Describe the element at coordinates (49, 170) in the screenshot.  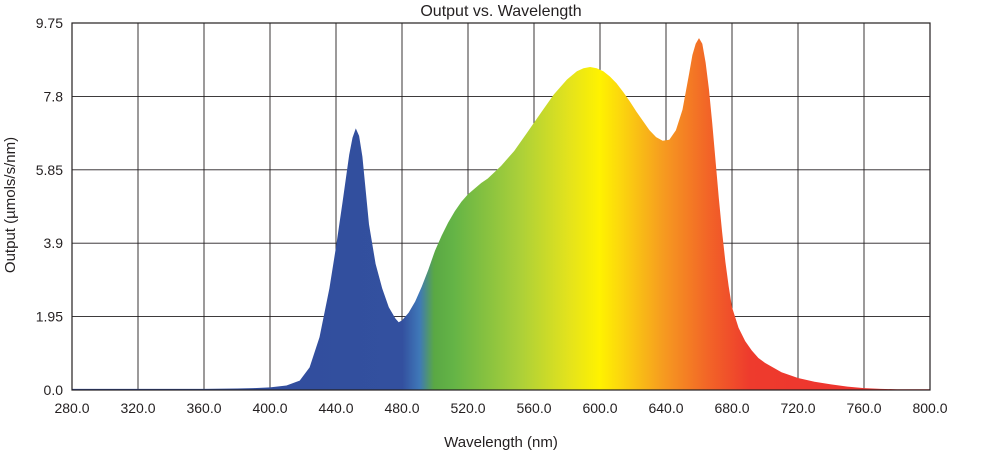
I see `y-tick-label: 5.85` at that location.